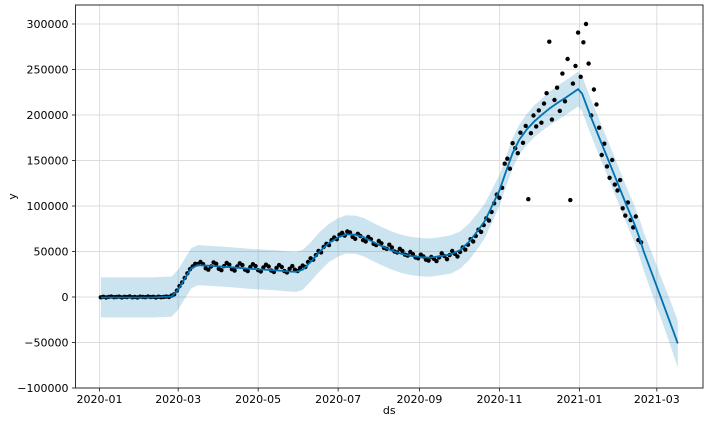 The height and width of the screenshot is (424, 712). Describe the element at coordinates (389, 410) in the screenshot. I see `x-axis-label: ds` at that location.